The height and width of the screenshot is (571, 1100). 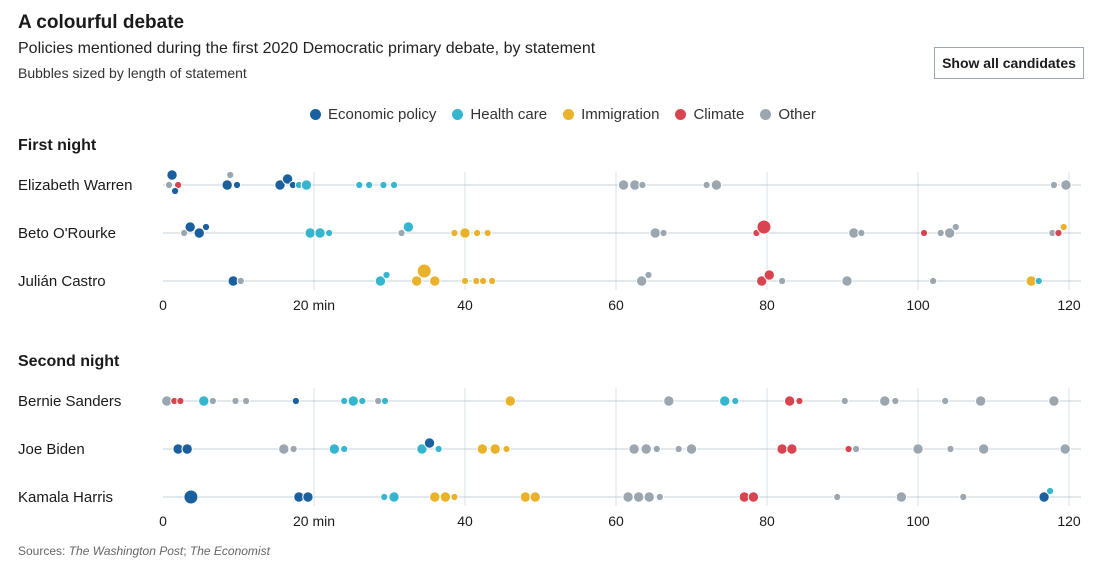 What do you see at coordinates (1009, 63) in the screenshot?
I see `show-all-candidates-button: Show all candidates` at bounding box center [1009, 63].